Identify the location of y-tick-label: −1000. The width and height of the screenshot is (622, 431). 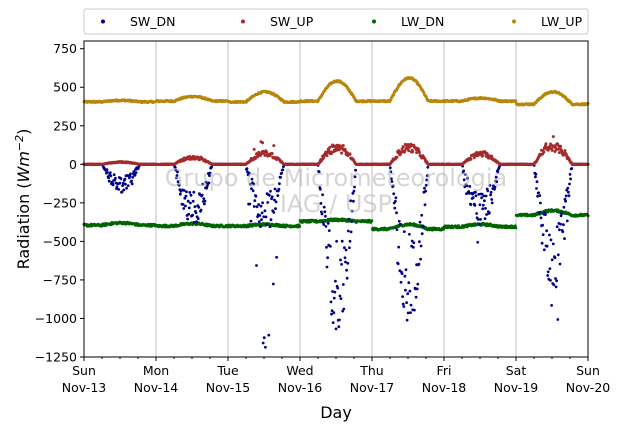
(56, 318).